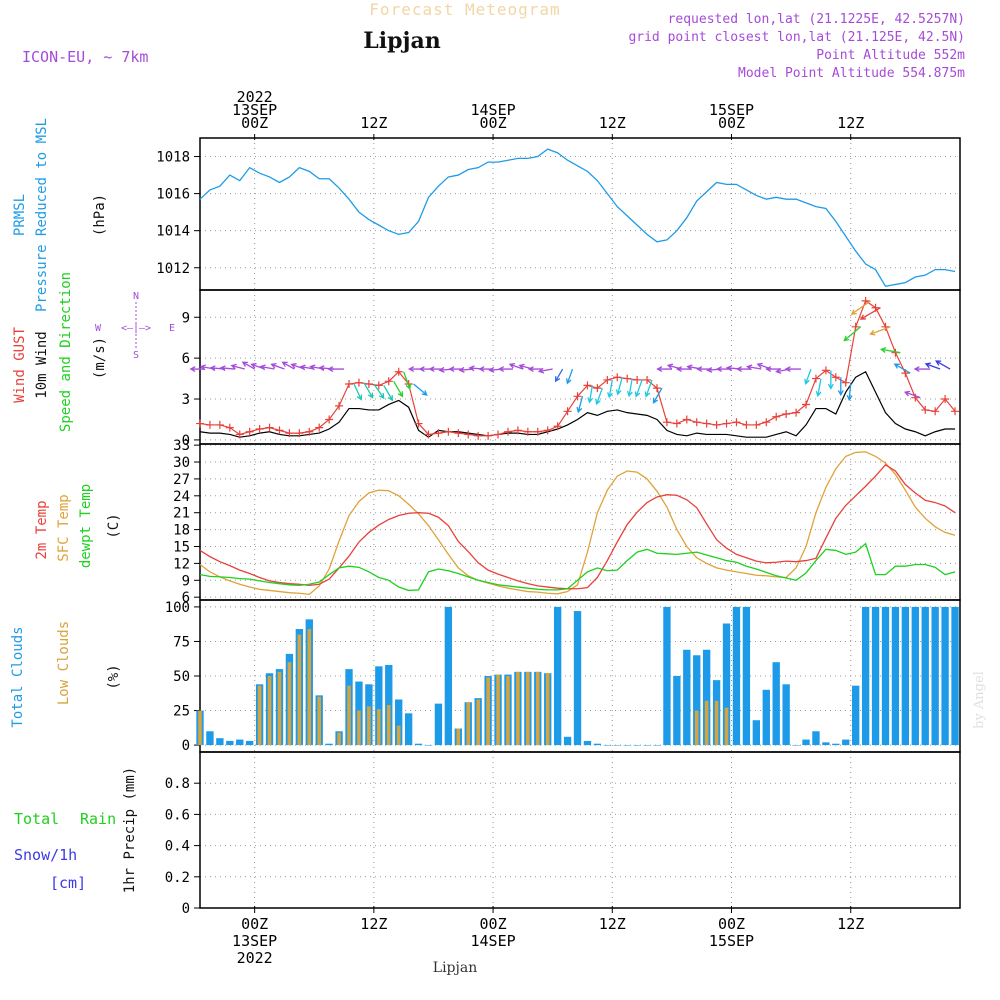 Image resolution: width=1000 pixels, height=1000 pixels. Describe the element at coordinates (181, 564) in the screenshot. I see `temperature-ytick-label: 12` at that location.